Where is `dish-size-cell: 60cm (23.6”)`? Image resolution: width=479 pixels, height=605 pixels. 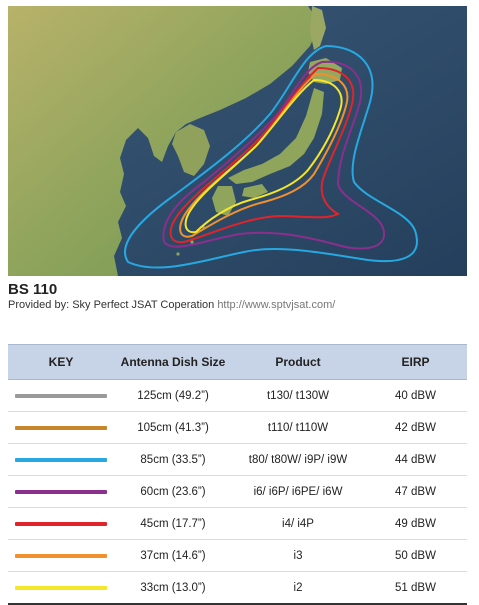
dish-size-cell: 60cm (23.6”) is located at coordinates (173, 491).